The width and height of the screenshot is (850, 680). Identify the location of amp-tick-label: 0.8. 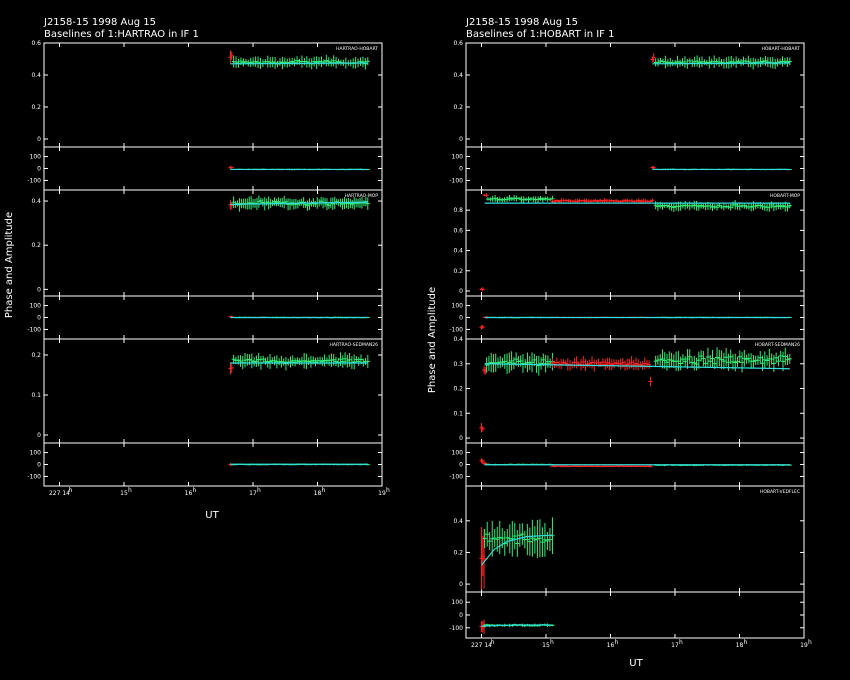
(458, 210).